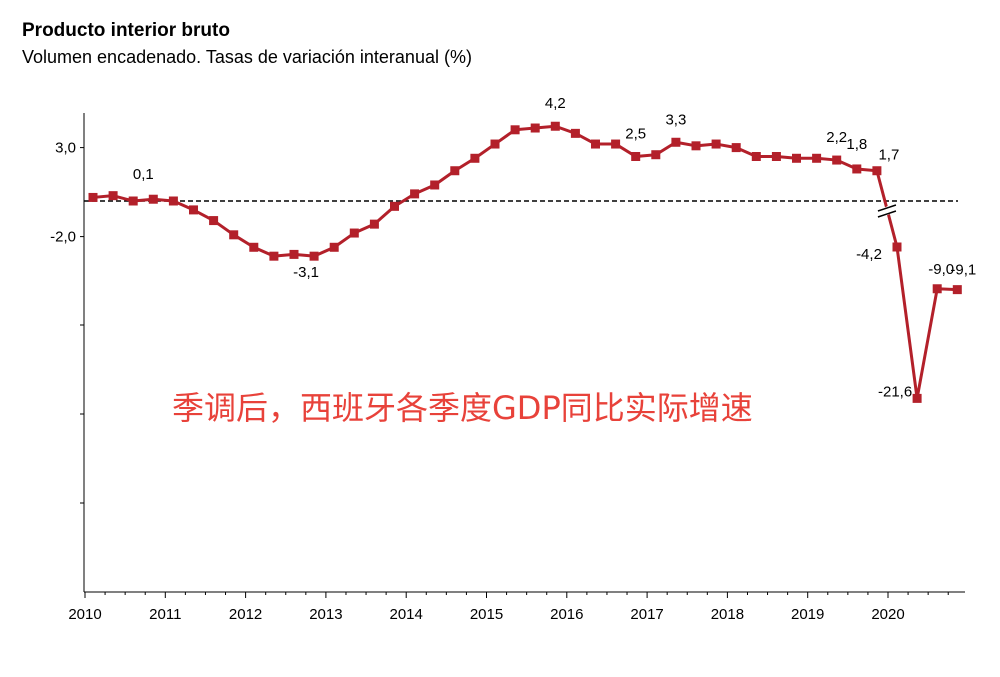 This screenshot has width=1000, height=677. Describe the element at coordinates (435, 185) in the screenshot. I see `data-point-2014-Q2` at that location.